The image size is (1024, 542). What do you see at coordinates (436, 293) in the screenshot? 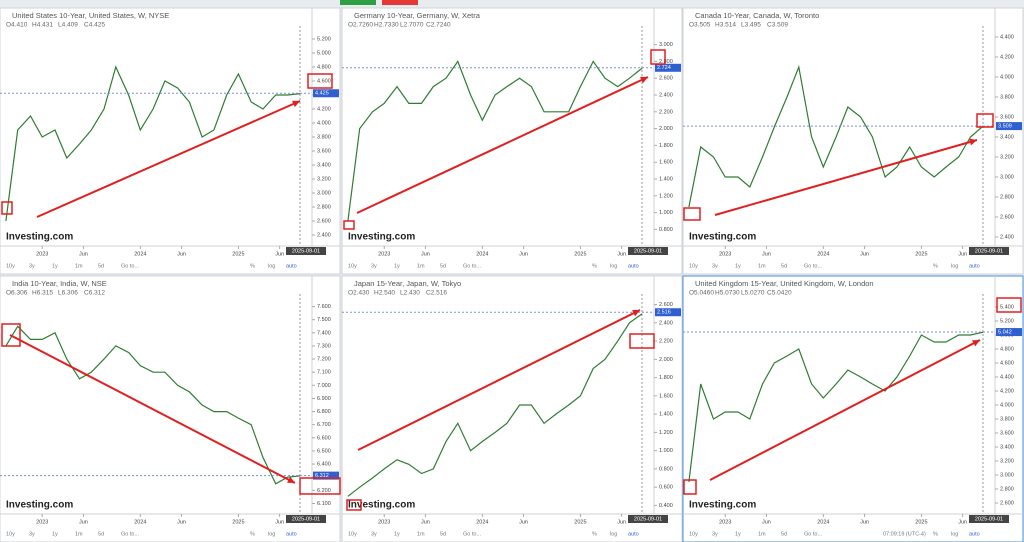
I see `ohlc-value: C2.516` at bounding box center [436, 293].